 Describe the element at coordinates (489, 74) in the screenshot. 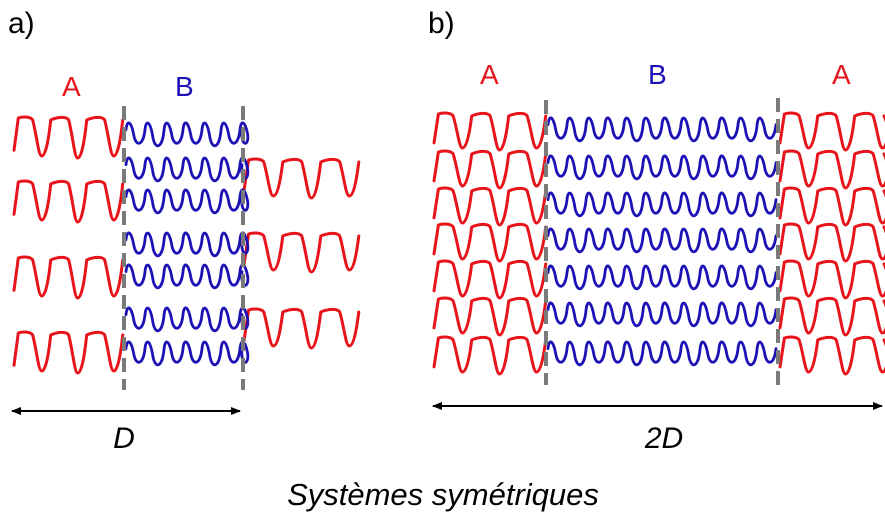

I see `panel-b-block-a-left-label: A` at that location.